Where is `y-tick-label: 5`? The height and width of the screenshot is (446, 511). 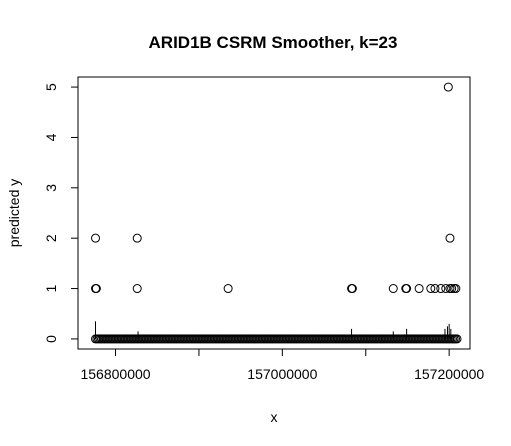 y-tick-label: 5 is located at coordinates (51, 87).